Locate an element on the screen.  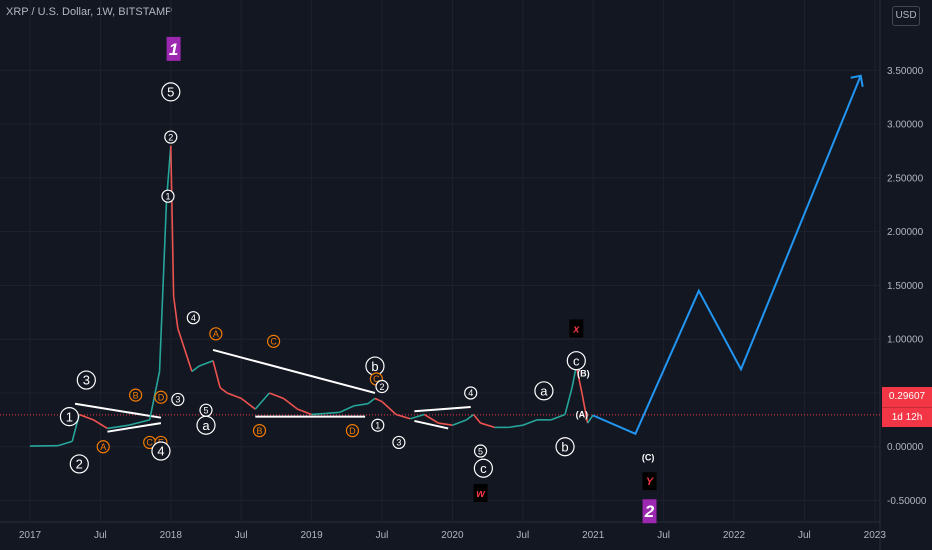
projection-arrowhead is located at coordinates (857, 80).